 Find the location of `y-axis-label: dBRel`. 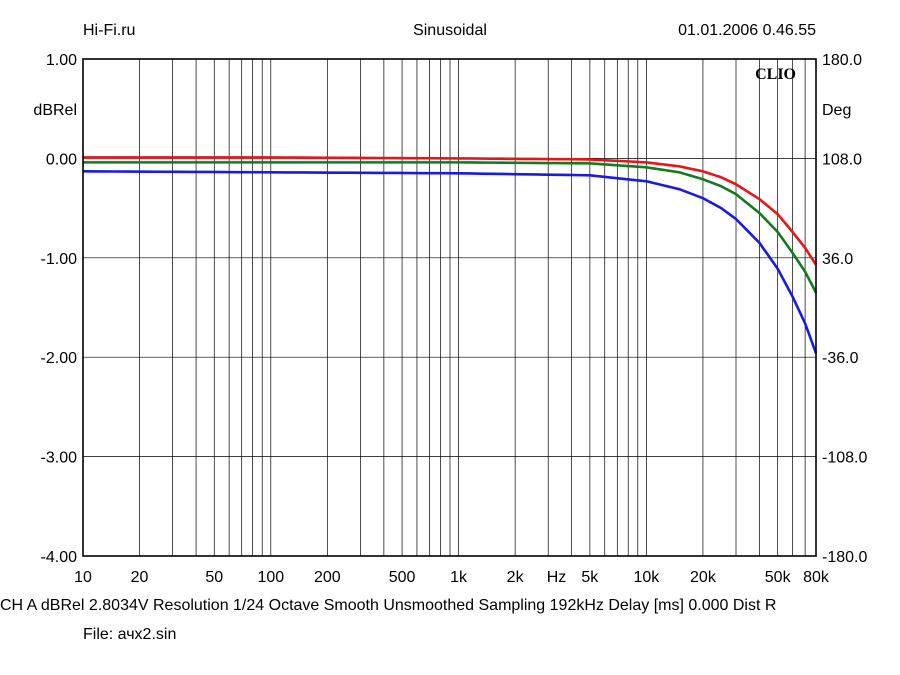

y-axis-label: dBRel is located at coordinates (55, 110).